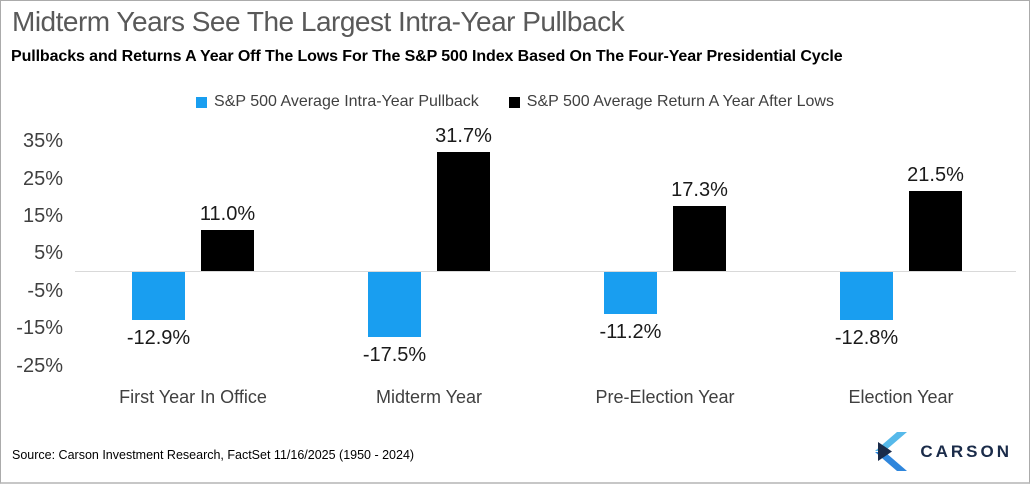  Describe the element at coordinates (866, 337) in the screenshot. I see `pullback-value-label: -12.8%` at that location.